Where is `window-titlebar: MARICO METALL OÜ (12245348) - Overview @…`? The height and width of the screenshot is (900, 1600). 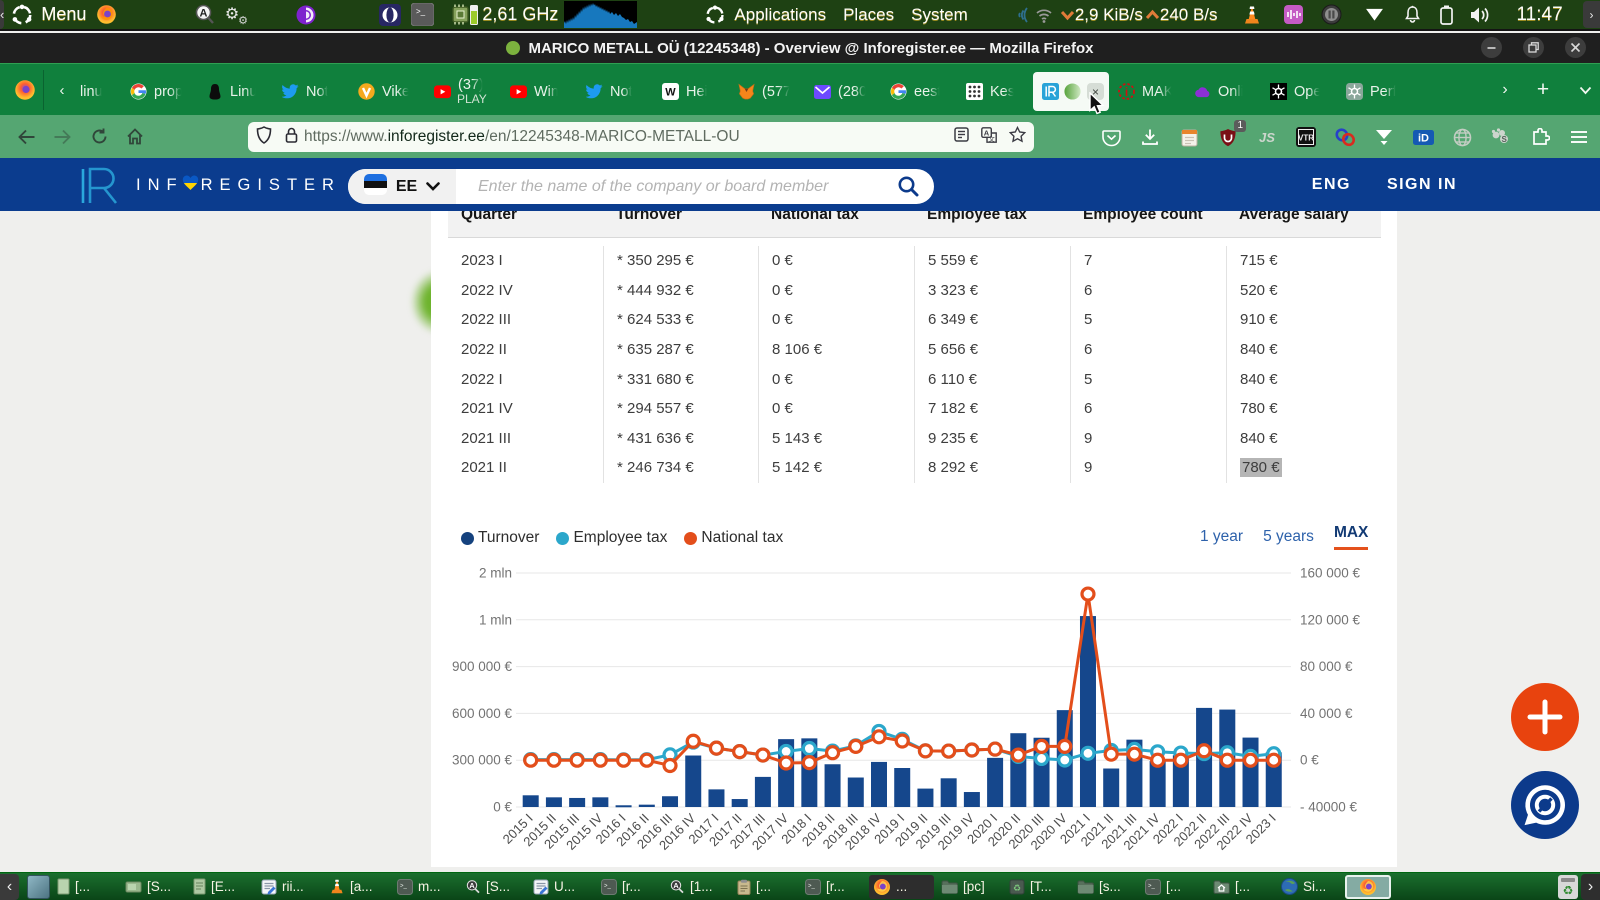
window-titlebar: MARICO METALL OÜ (12245348) - Overview @… is located at coordinates (800, 48).